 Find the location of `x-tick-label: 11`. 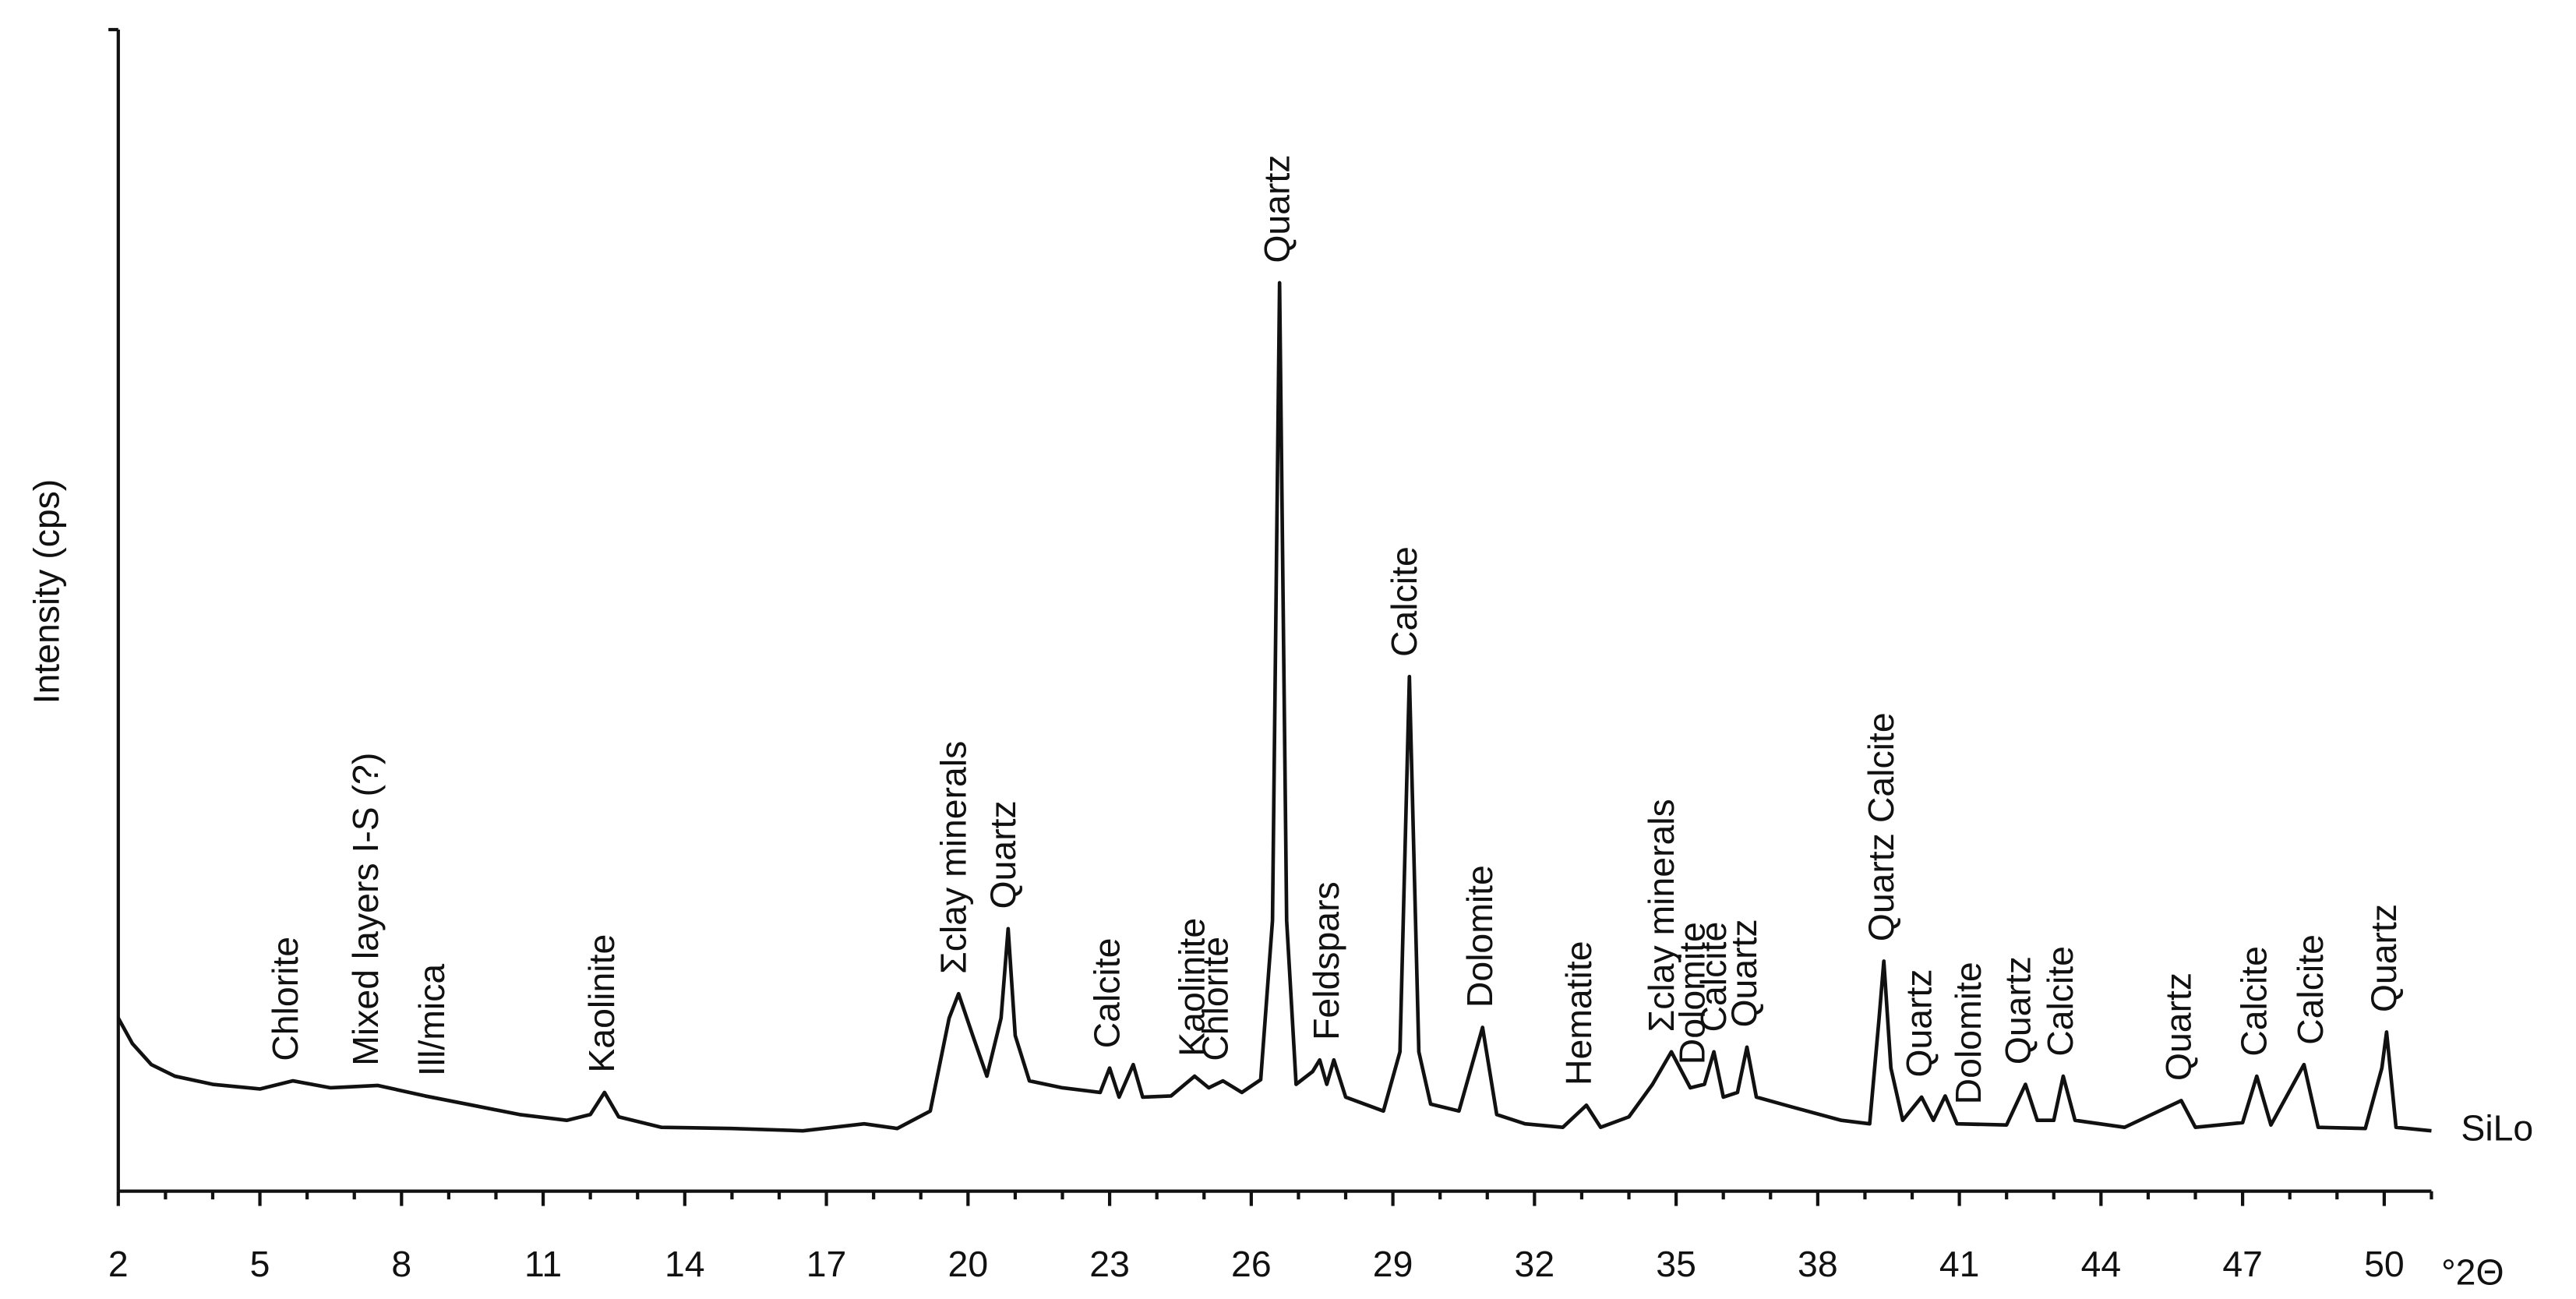

x-tick-label: 11 is located at coordinates (543, 1264).